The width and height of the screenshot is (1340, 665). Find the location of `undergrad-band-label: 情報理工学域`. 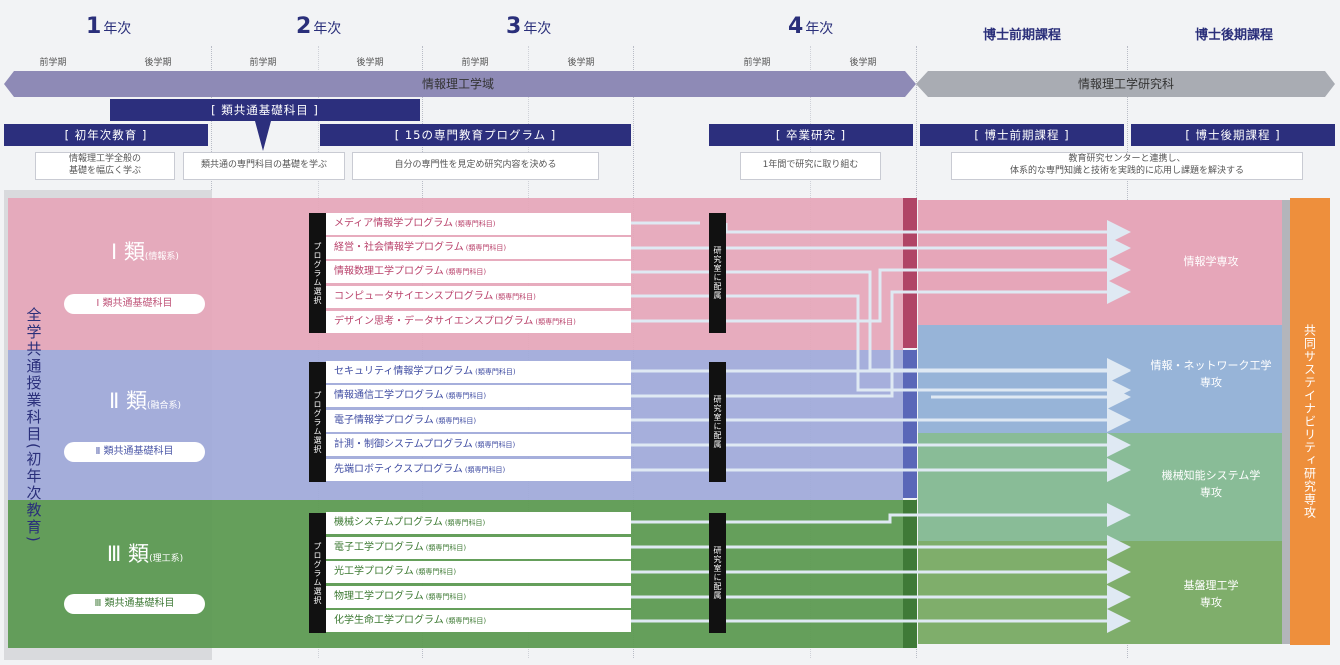

undergrad-band-label: 情報理工学域 is located at coordinates (457, 84).